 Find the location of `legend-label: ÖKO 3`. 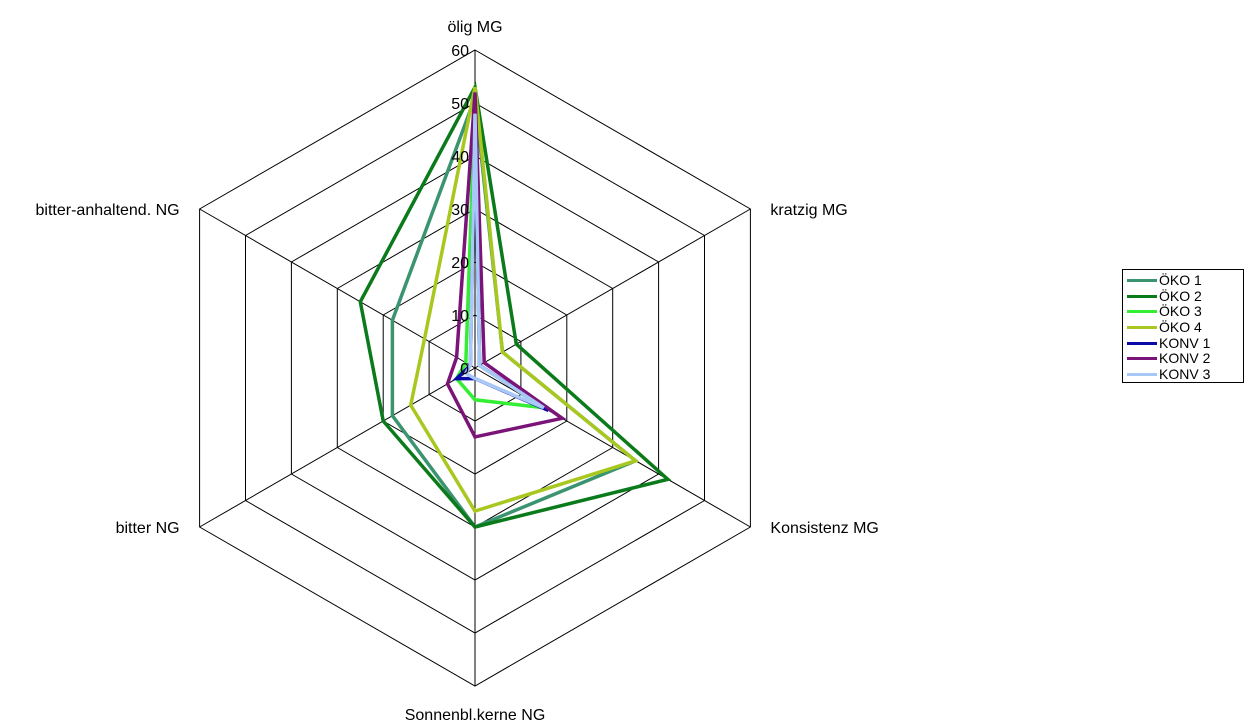

legend-label: ÖKO 3 is located at coordinates (1180, 311).